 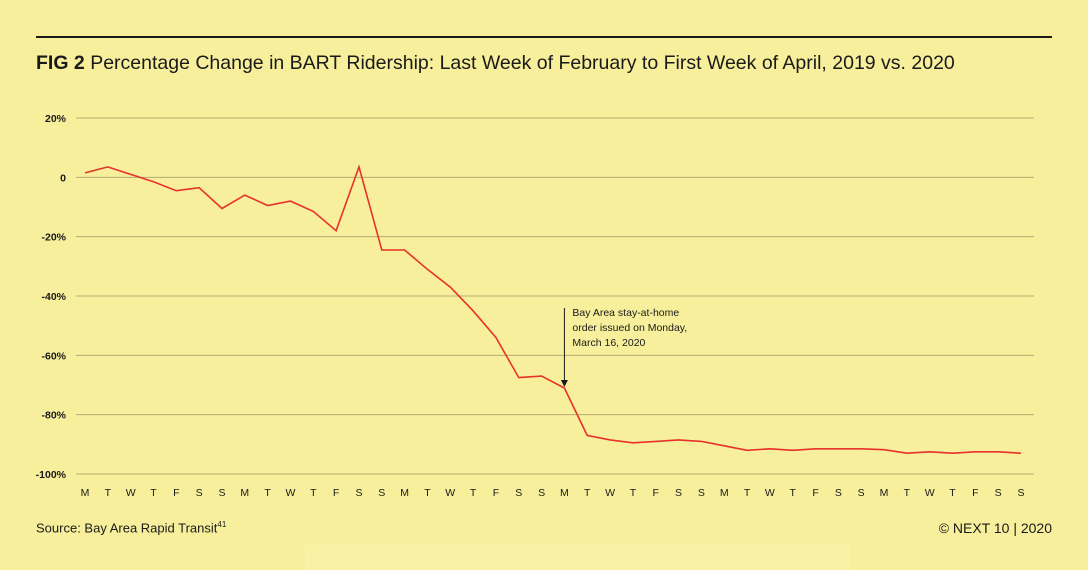 What do you see at coordinates (577, 557) in the screenshot?
I see `bottom-band` at bounding box center [577, 557].